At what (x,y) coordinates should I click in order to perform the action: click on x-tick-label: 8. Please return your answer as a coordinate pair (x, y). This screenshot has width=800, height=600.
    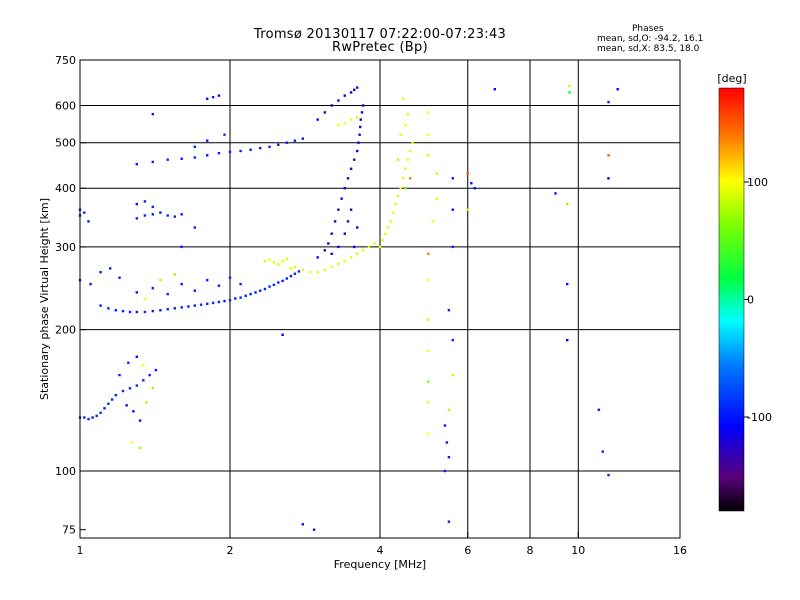
    Looking at the image, I should click on (530, 550).